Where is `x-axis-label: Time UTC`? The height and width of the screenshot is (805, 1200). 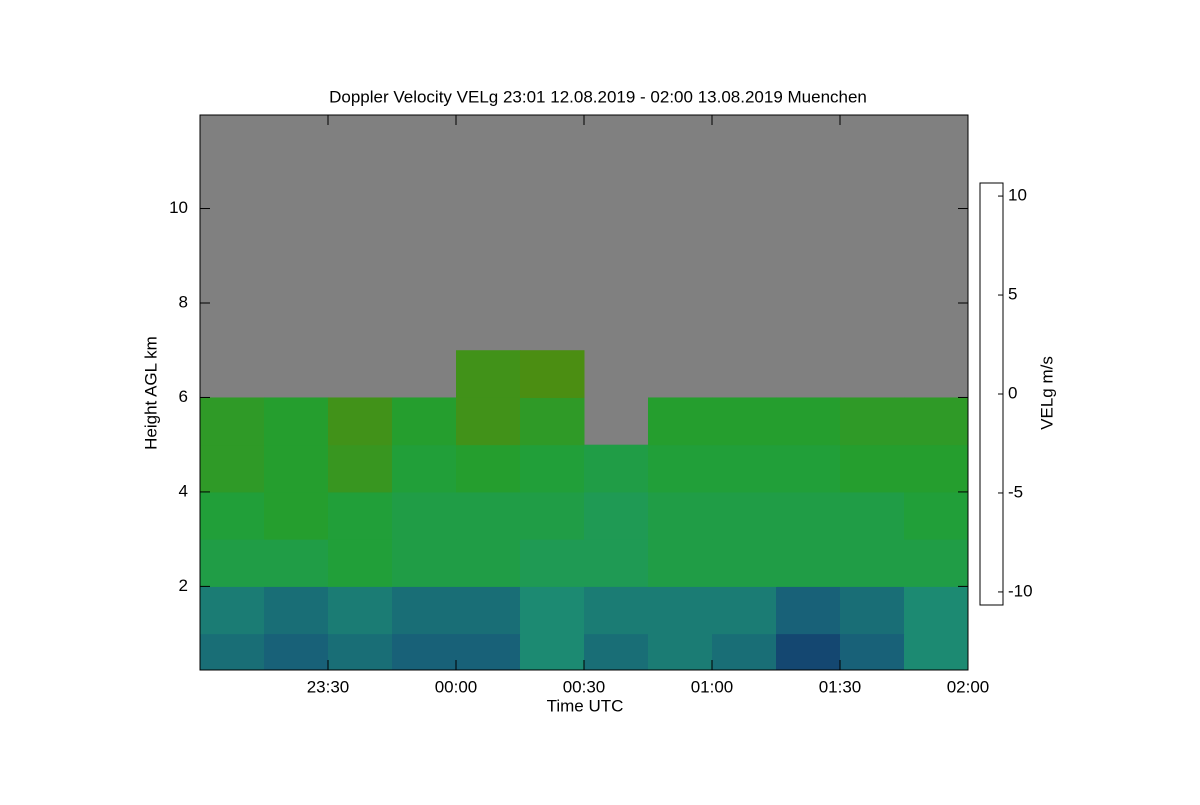
x-axis-label: Time UTC is located at coordinates (585, 705).